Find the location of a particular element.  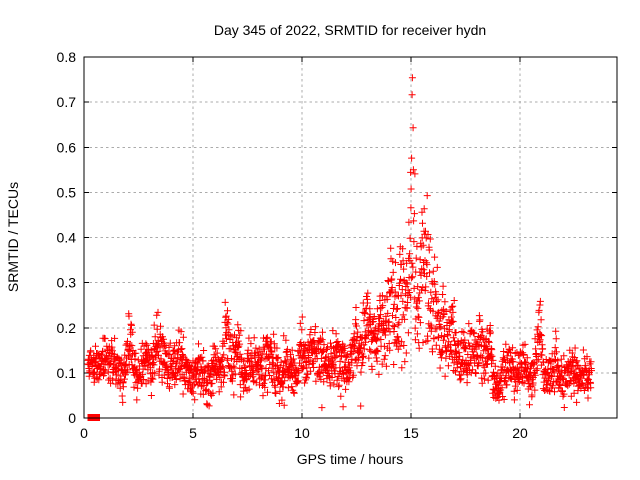

y-tick-label: 0.1 is located at coordinates (67, 373).